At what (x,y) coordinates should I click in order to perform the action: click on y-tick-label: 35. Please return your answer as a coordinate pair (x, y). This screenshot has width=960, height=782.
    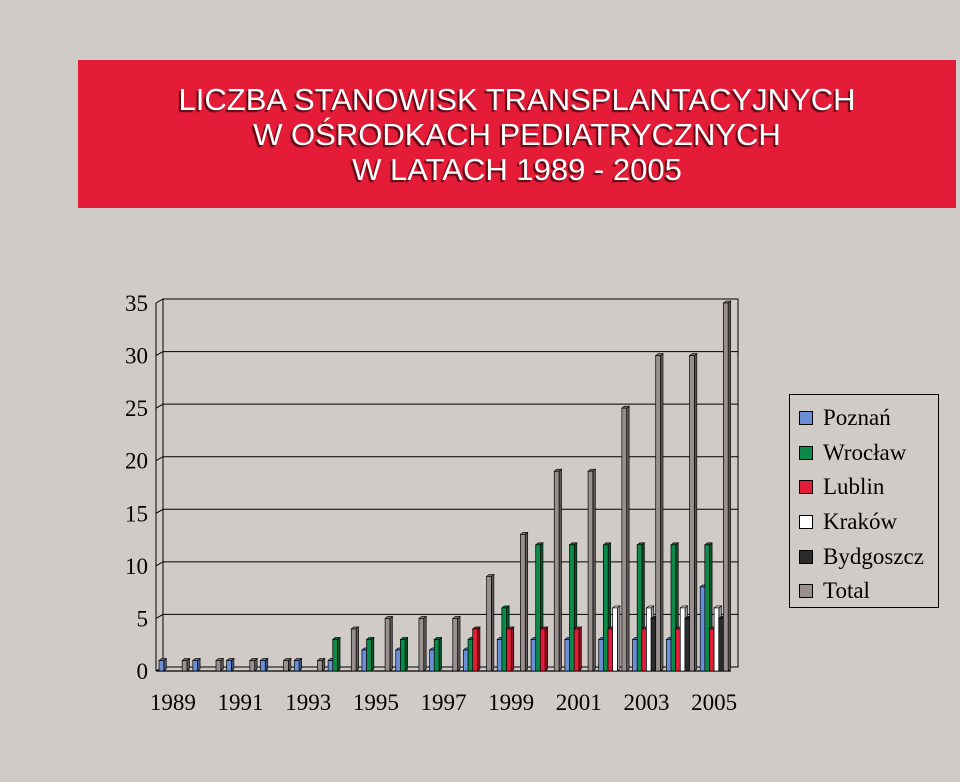
    Looking at the image, I should click on (136, 303).